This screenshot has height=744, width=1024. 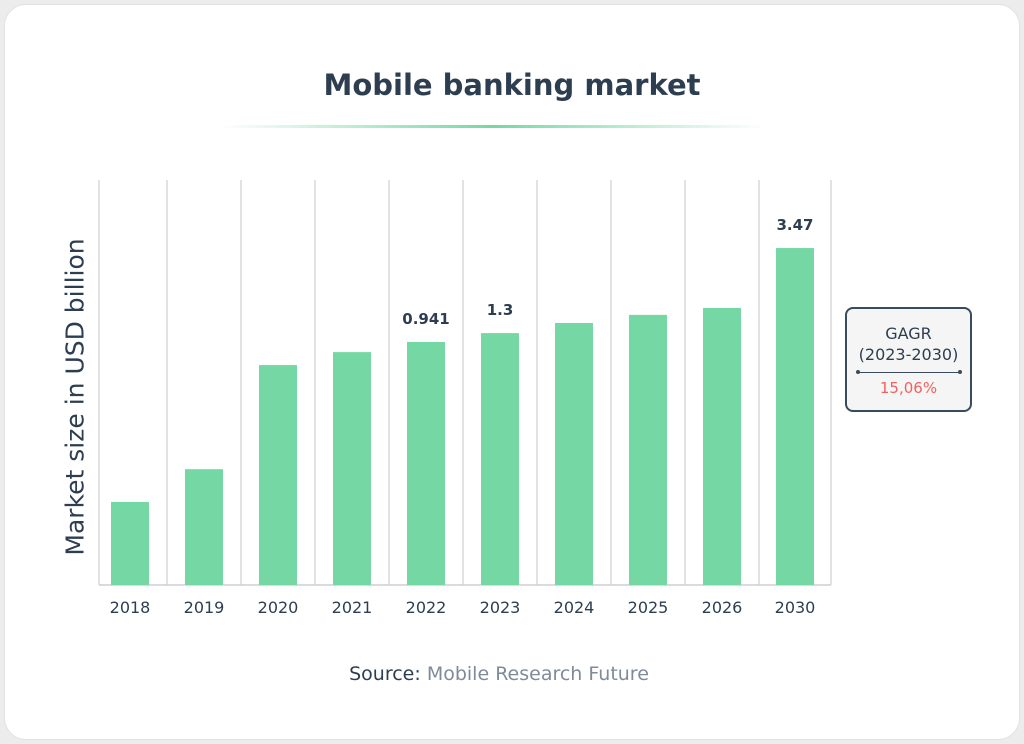 I want to click on x-tick-label: 2018, so click(x=130, y=607).